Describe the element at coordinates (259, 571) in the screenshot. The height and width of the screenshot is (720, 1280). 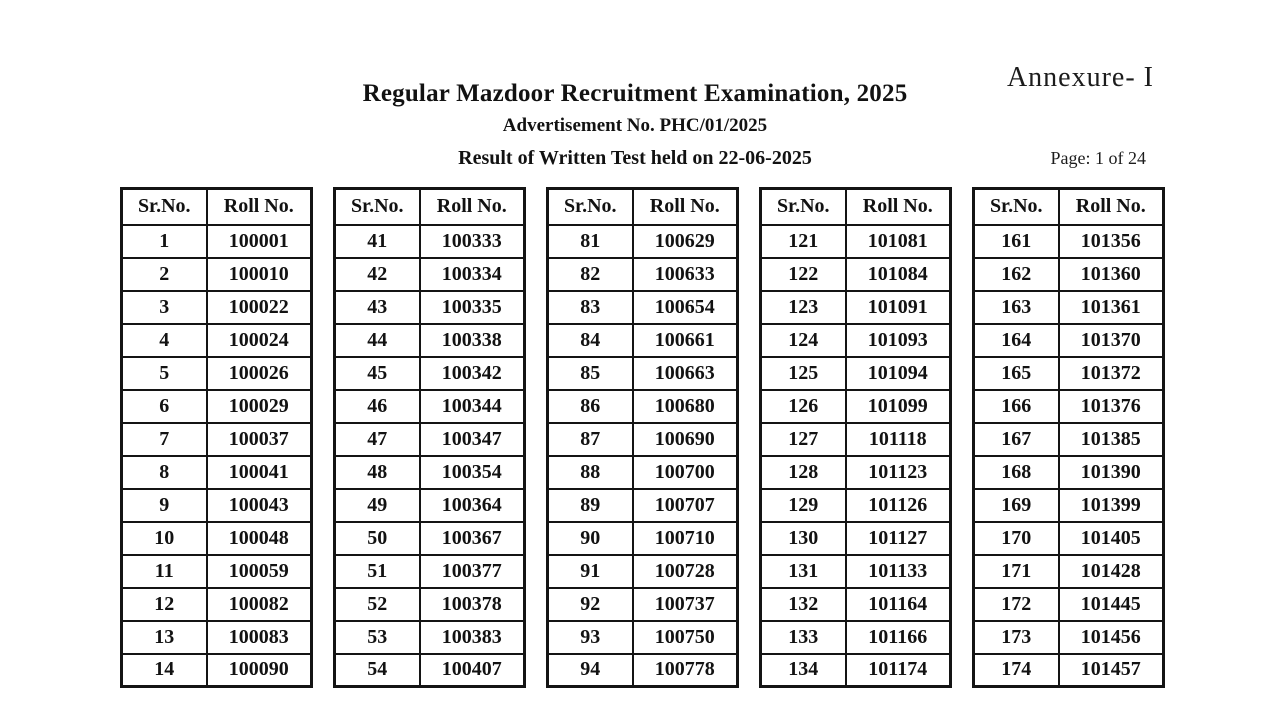
I see `roll-no-cell: 100059` at that location.